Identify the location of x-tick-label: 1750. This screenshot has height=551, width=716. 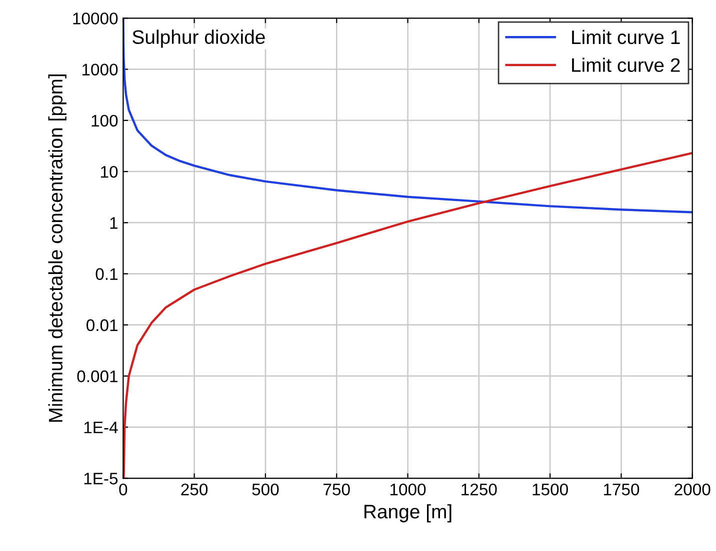
(622, 490).